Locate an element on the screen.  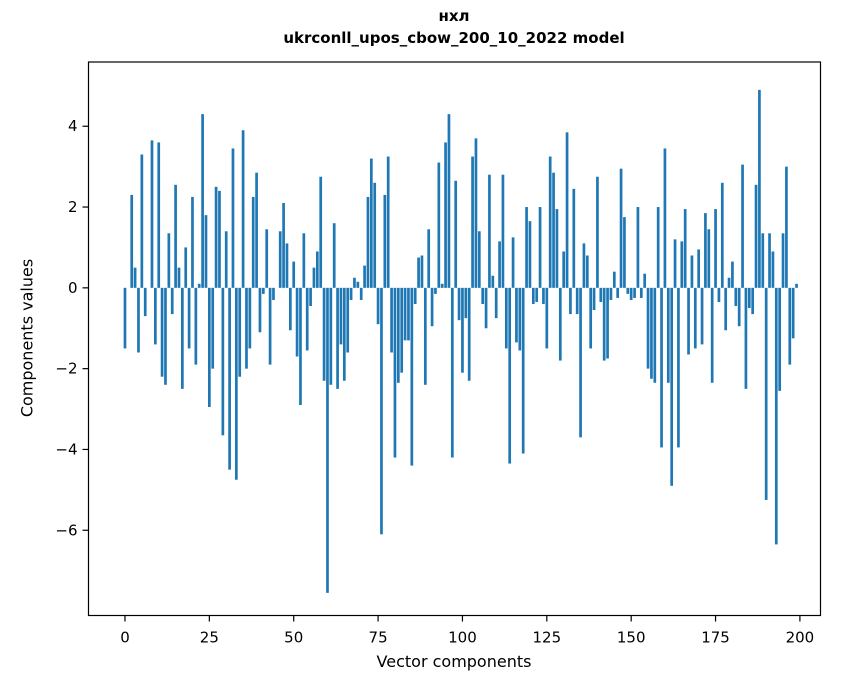
x-tick-label: 25 is located at coordinates (209, 638).